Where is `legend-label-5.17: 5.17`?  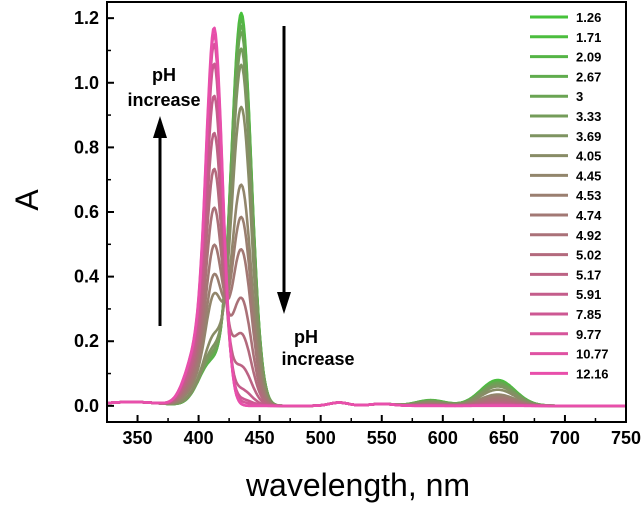 legend-label-5.17: 5.17 is located at coordinates (588, 274).